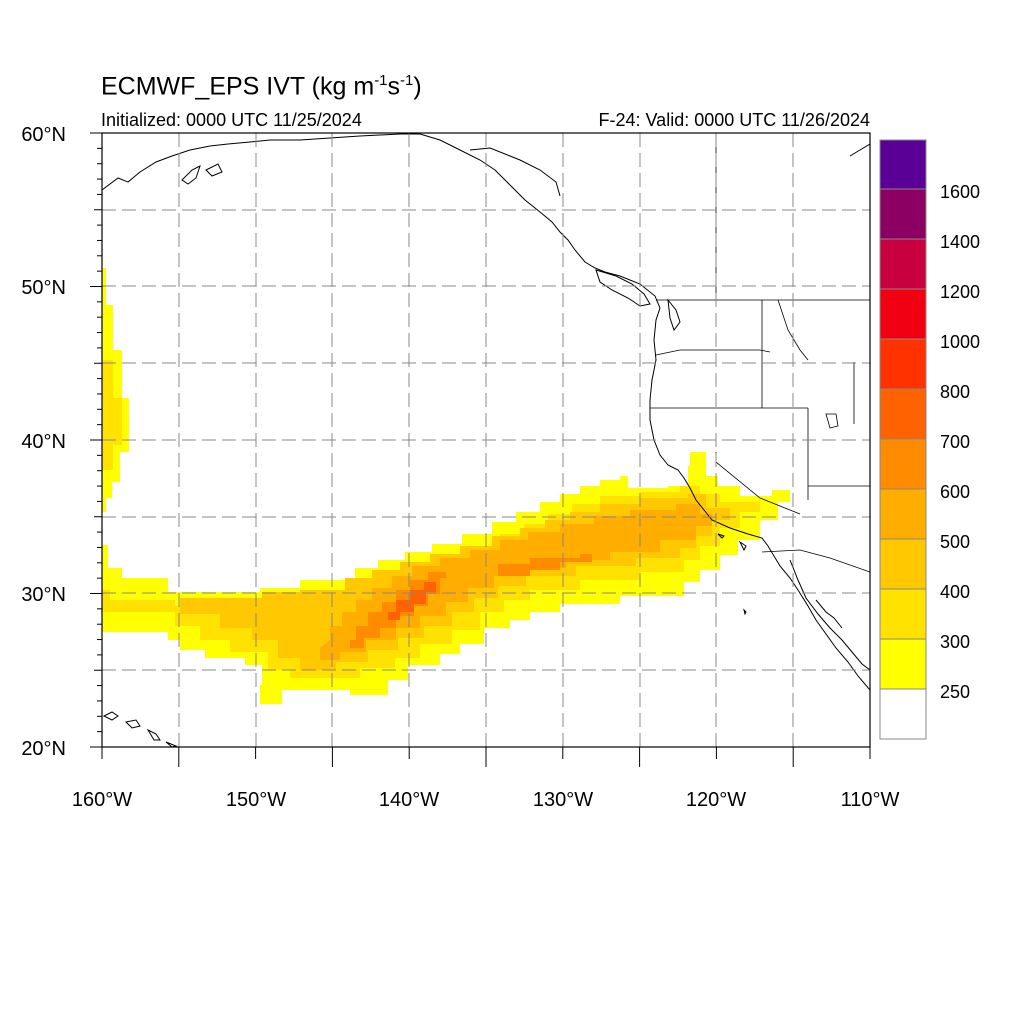  What do you see at coordinates (955, 692) in the screenshot?
I see `colorbar-label-250: 250` at bounding box center [955, 692].